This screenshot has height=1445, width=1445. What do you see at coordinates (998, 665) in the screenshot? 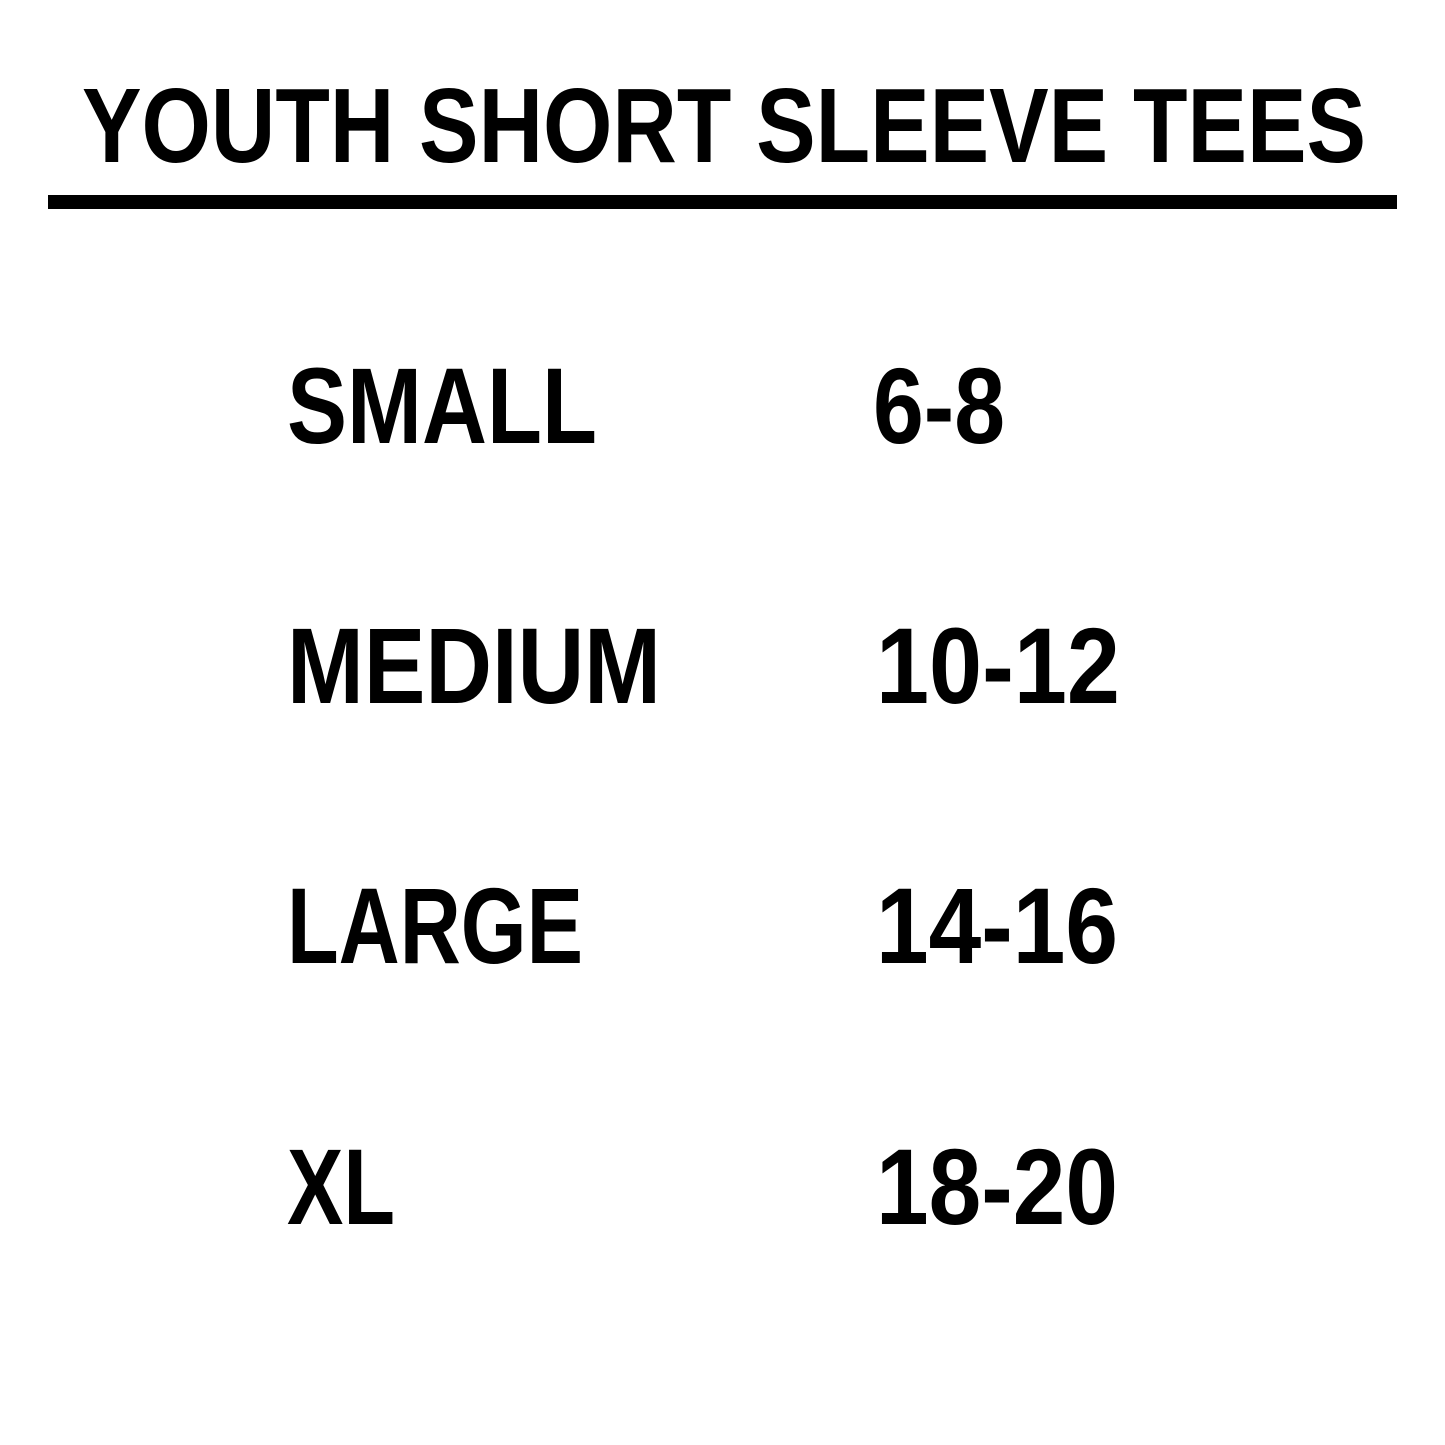
I see `size-range: 10-12` at bounding box center [998, 665].